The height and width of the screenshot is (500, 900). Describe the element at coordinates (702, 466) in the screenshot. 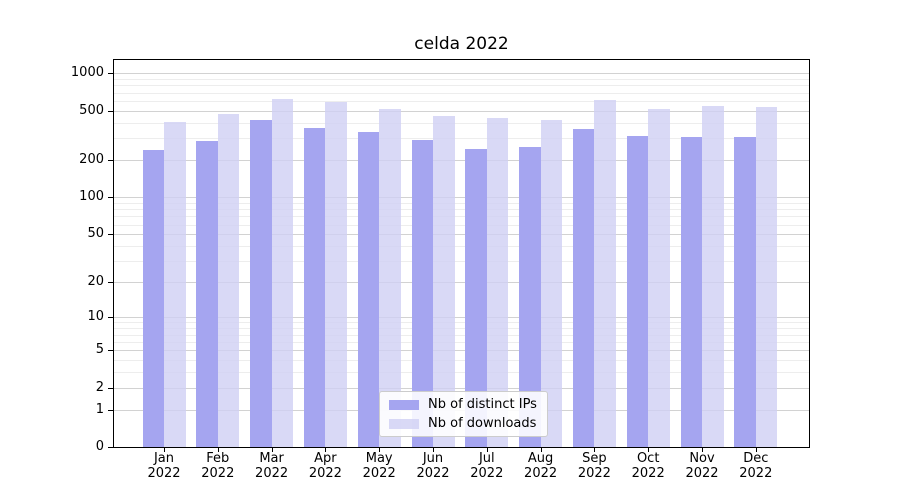

I see `x-tick-label: Nov 2022` at that location.